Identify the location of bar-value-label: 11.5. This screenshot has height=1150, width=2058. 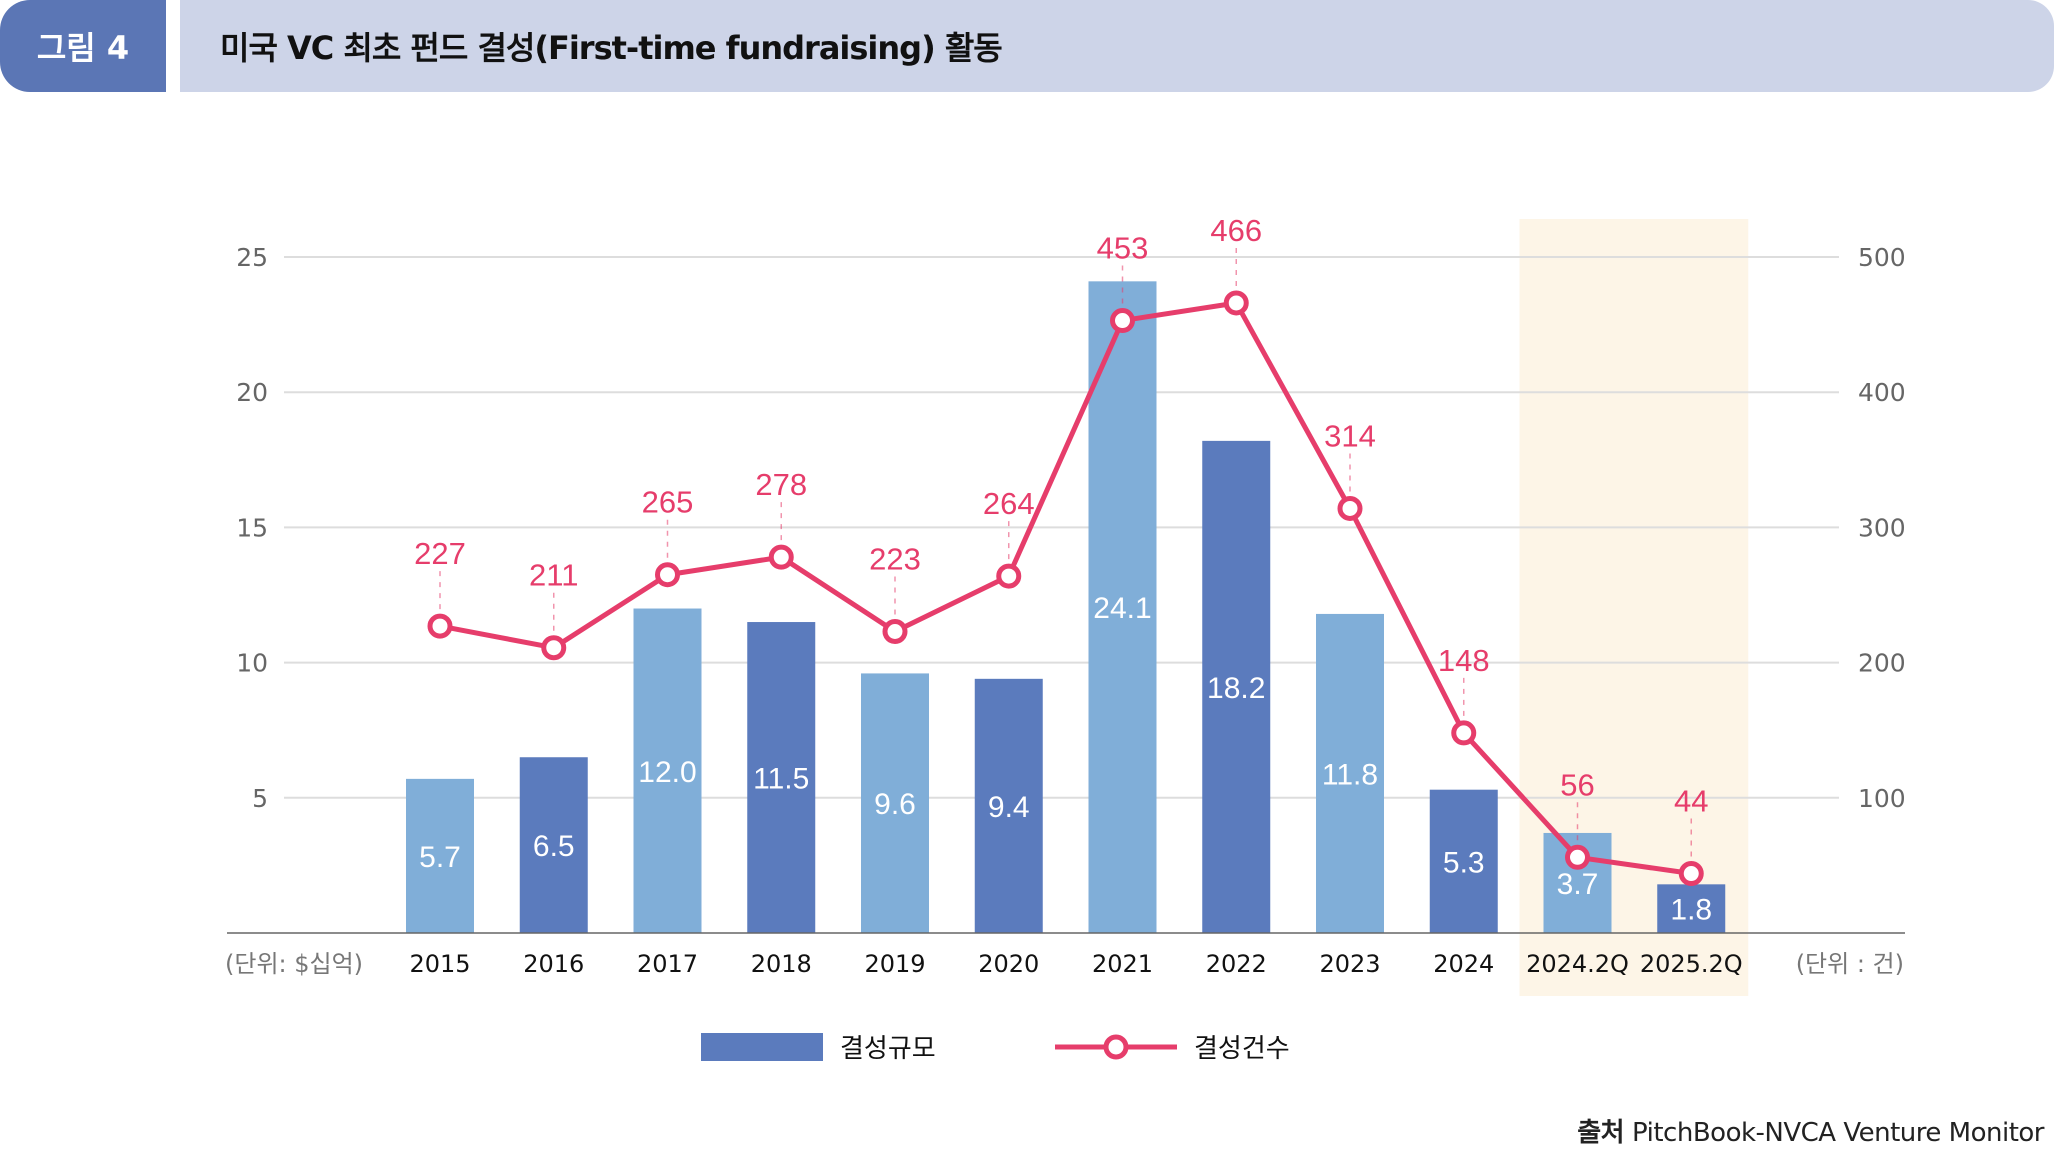
(781, 779).